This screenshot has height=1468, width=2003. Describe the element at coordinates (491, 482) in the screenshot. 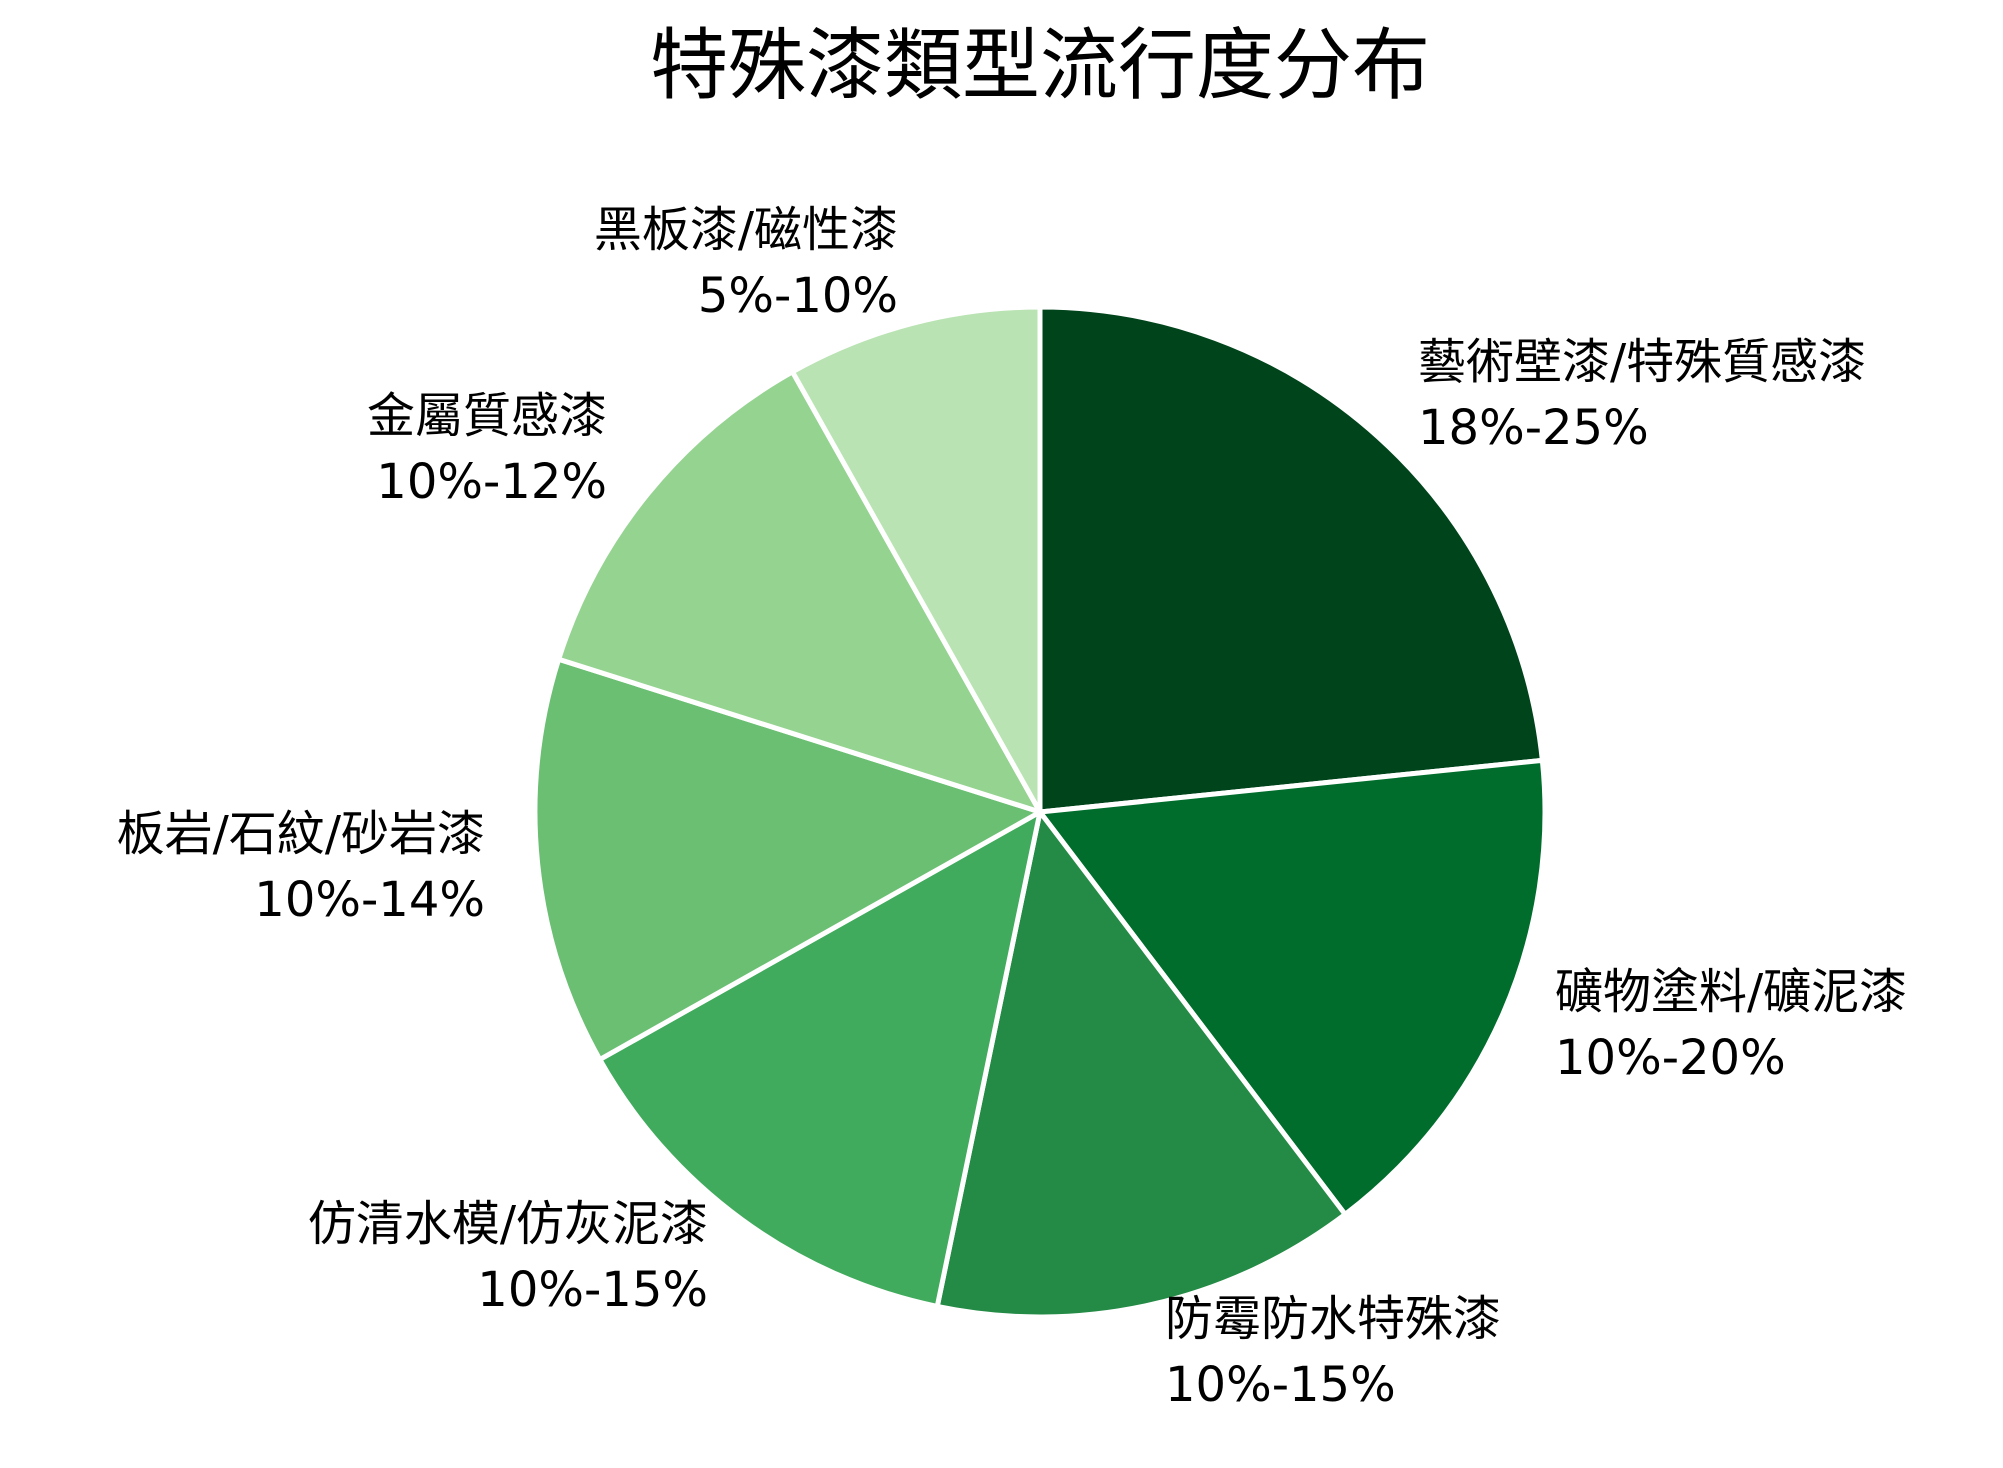

I see `slice-label-range-6: 10%-12%` at that location.